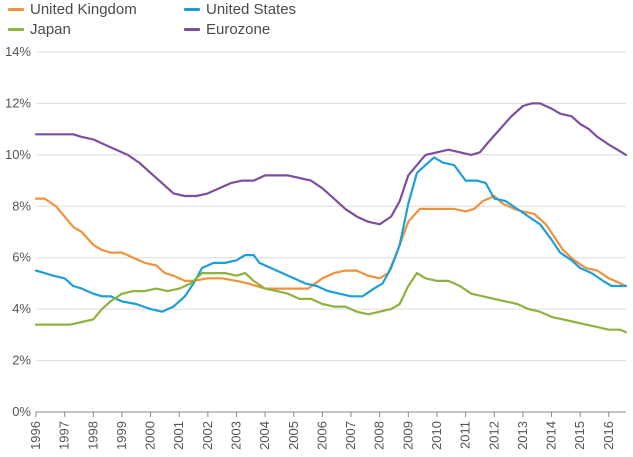 The width and height of the screenshot is (633, 457). I want to click on x-tick-label: 2011, so click(465, 435).